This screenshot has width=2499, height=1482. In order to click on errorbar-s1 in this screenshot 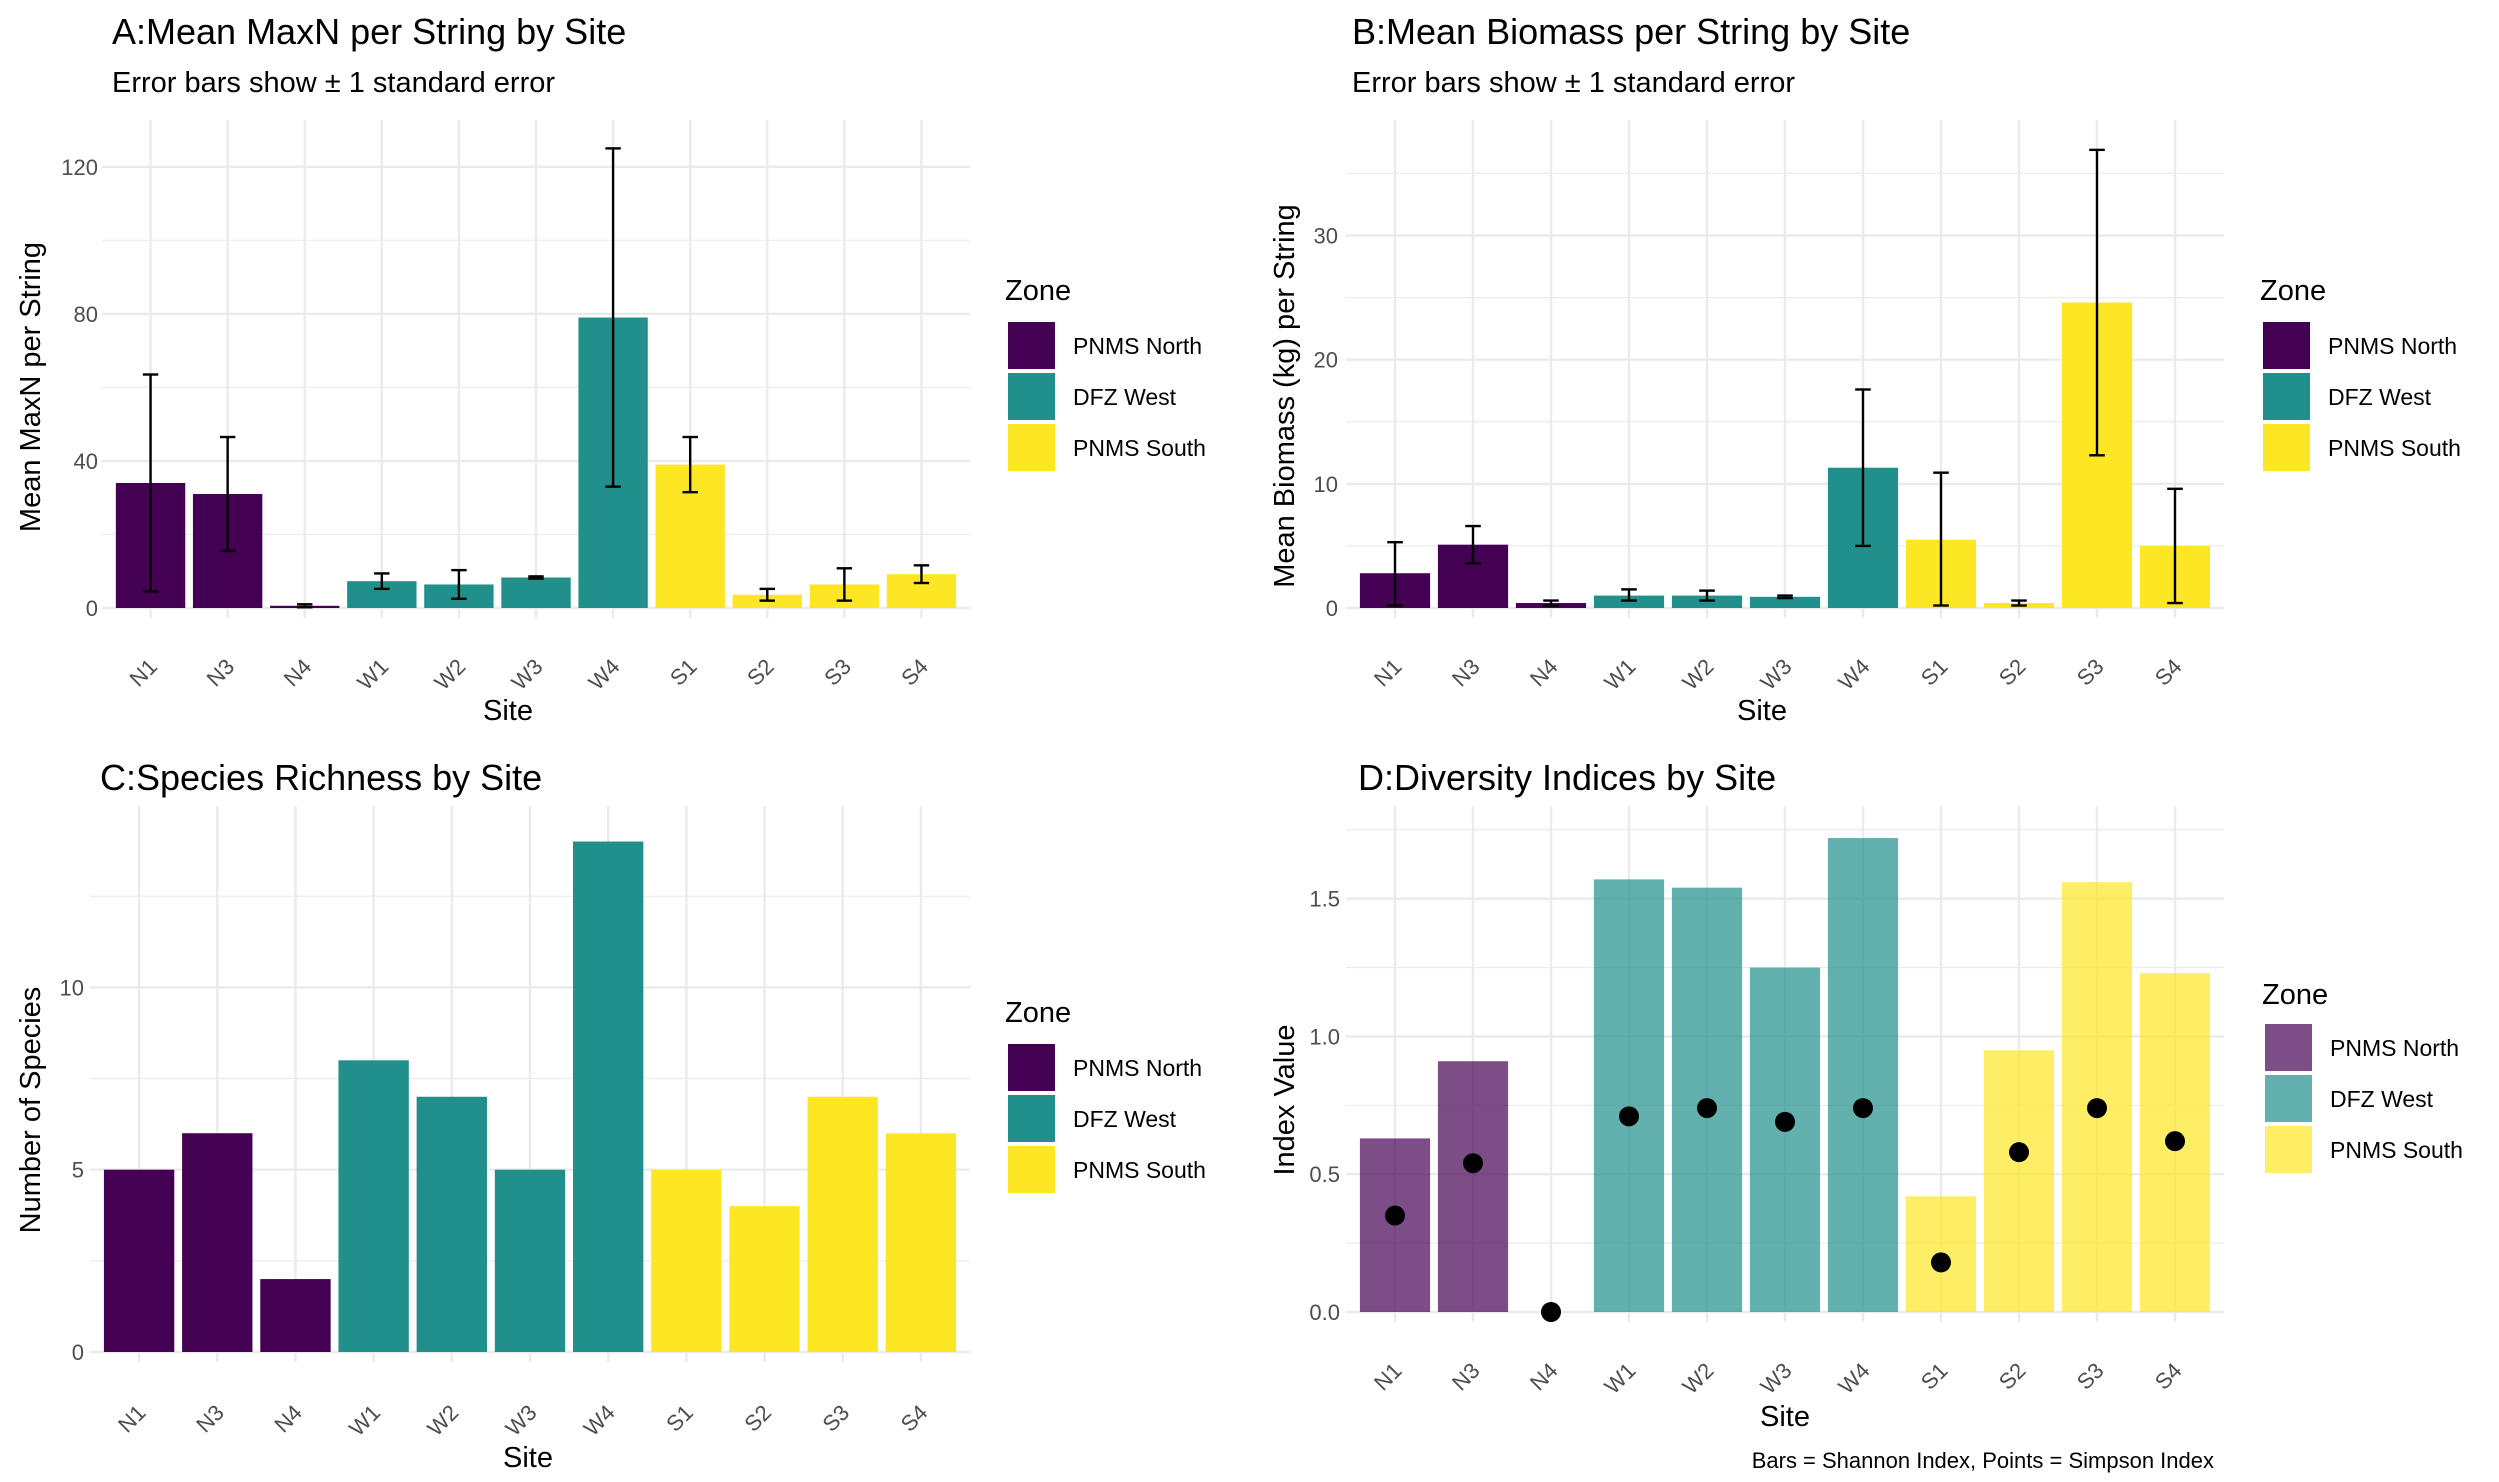, I will do `click(1941, 539)`.